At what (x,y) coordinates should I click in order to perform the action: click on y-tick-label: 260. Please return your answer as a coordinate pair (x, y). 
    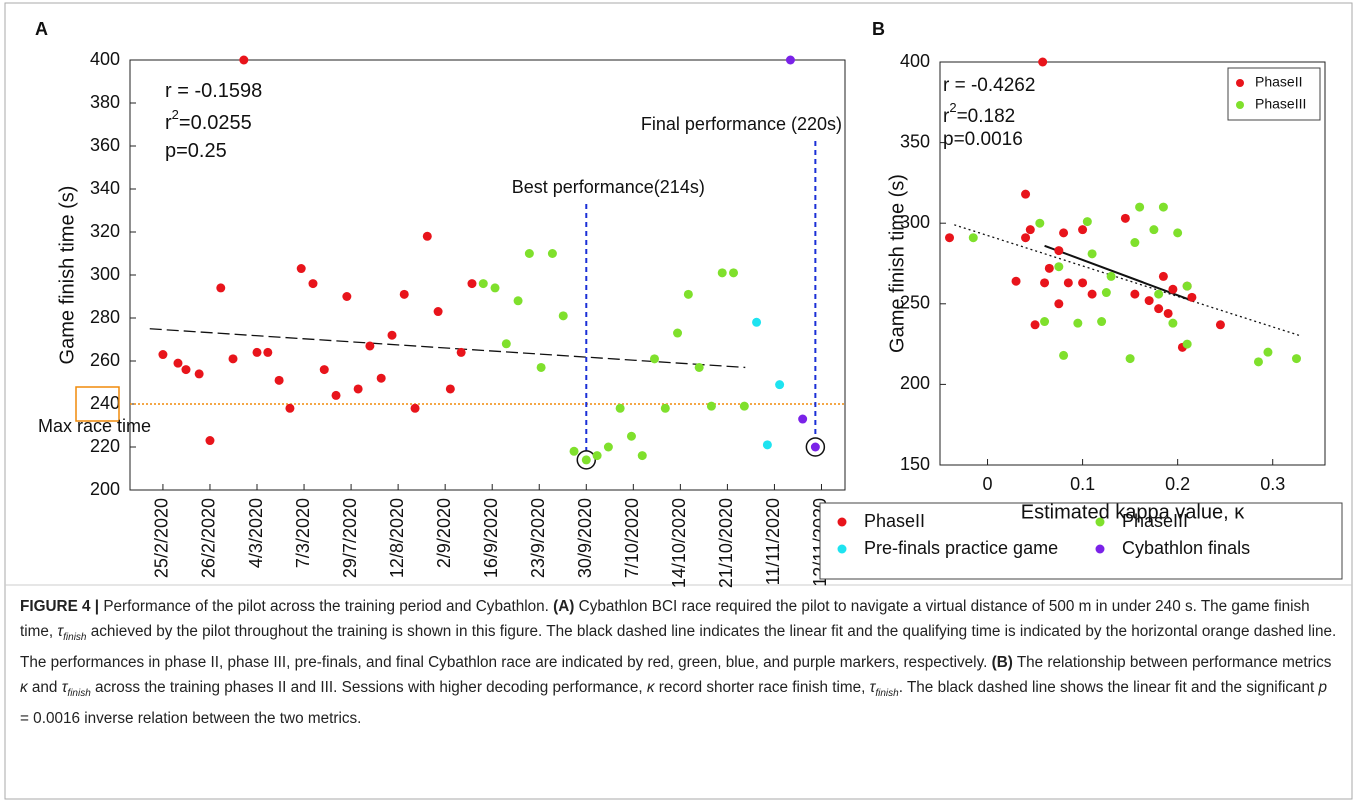
    Looking at the image, I should click on (105, 360).